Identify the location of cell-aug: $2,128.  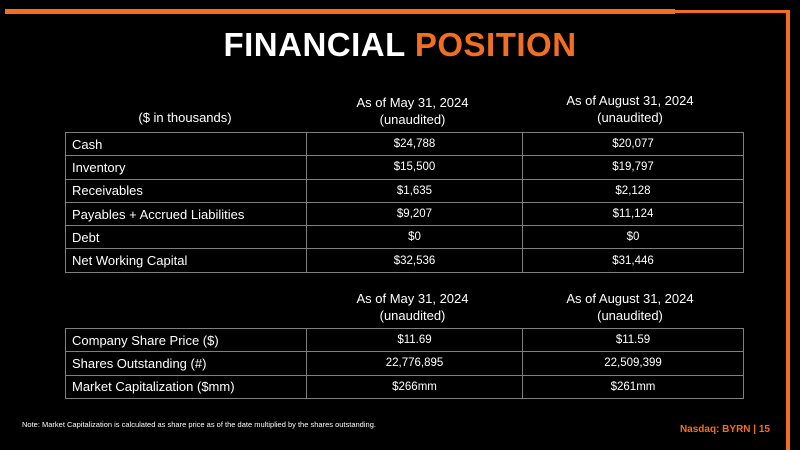
(633, 190).